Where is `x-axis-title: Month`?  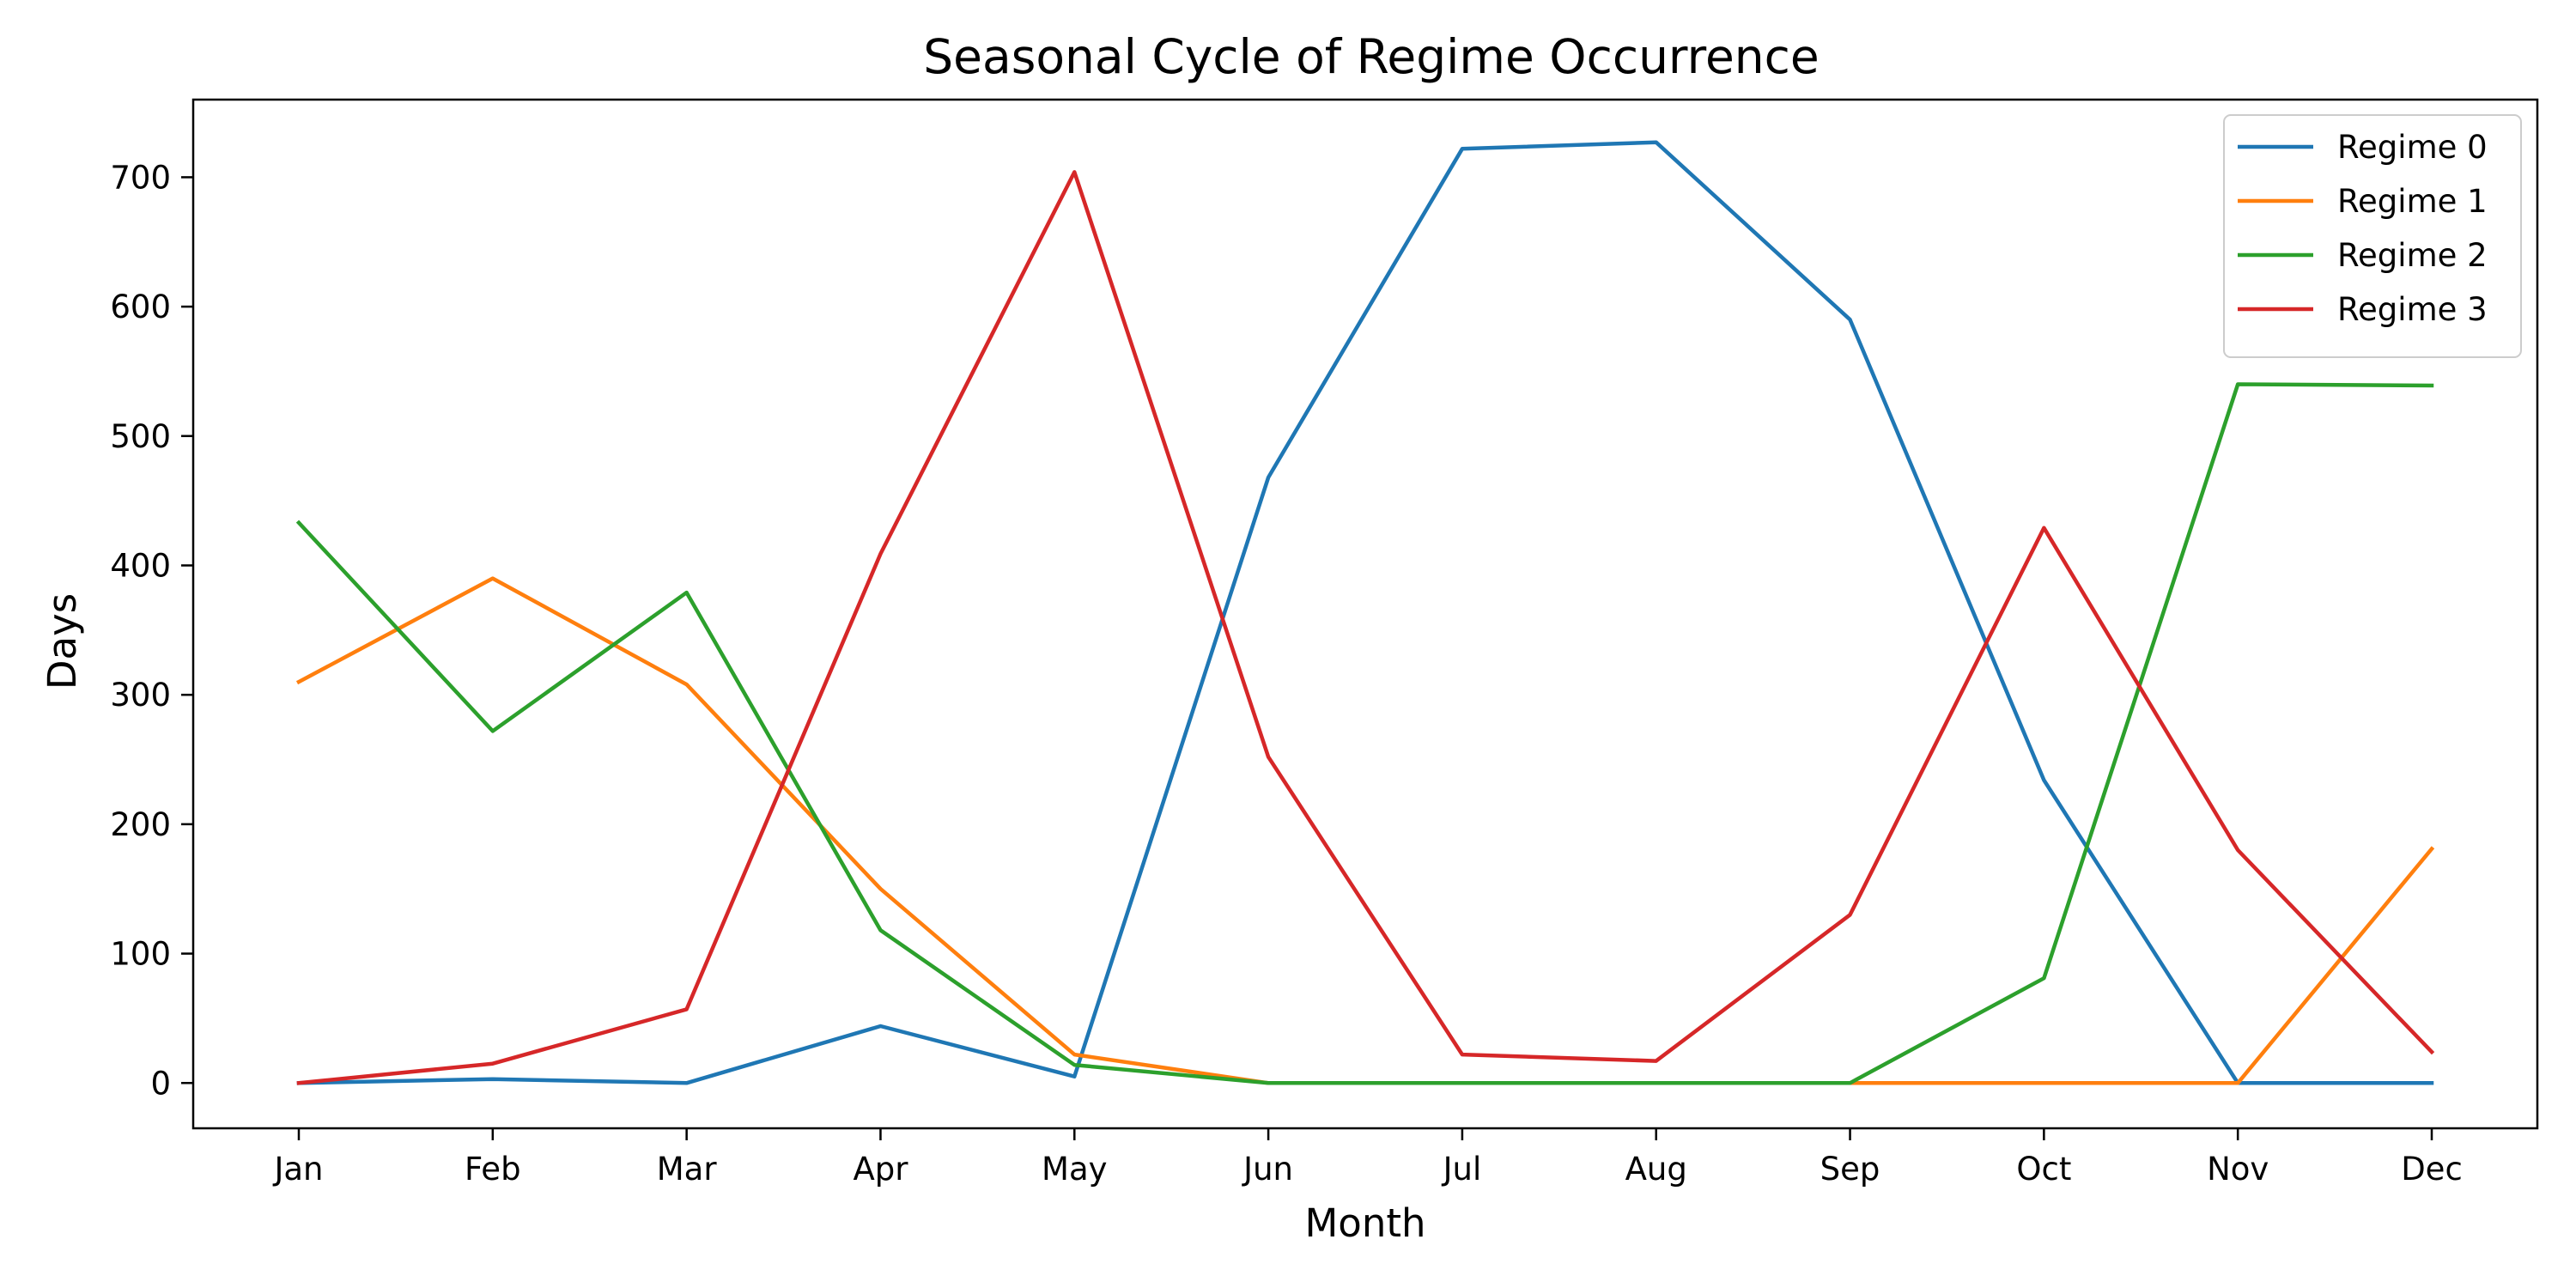 x-axis-title: Month is located at coordinates (1364, 1223).